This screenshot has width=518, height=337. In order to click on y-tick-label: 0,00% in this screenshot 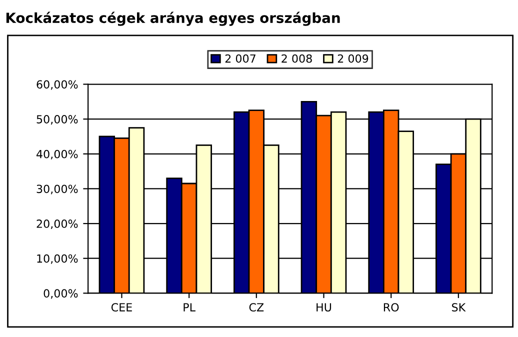, I will do `click(61, 294)`.